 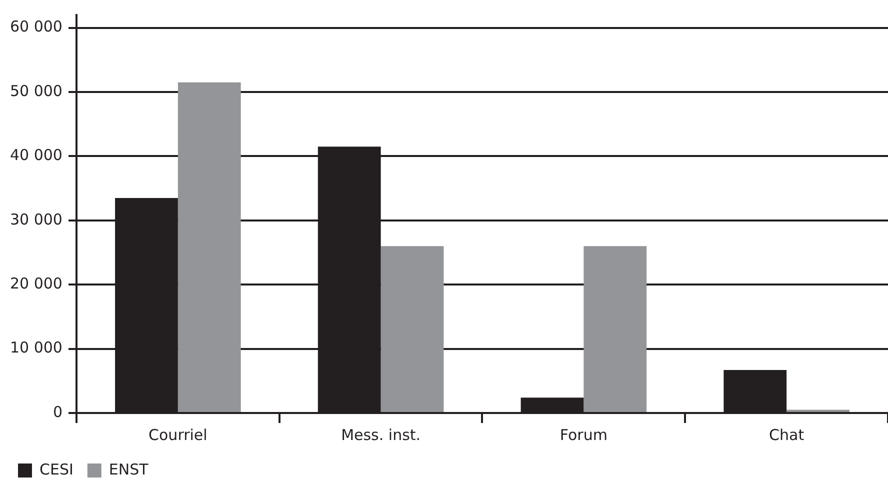 I want to click on y-tick-label: 40 000, so click(x=36, y=155).